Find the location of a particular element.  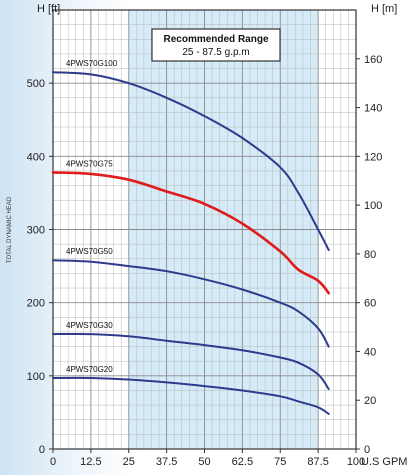

y-right-tick-label: 160 is located at coordinates (373, 60).